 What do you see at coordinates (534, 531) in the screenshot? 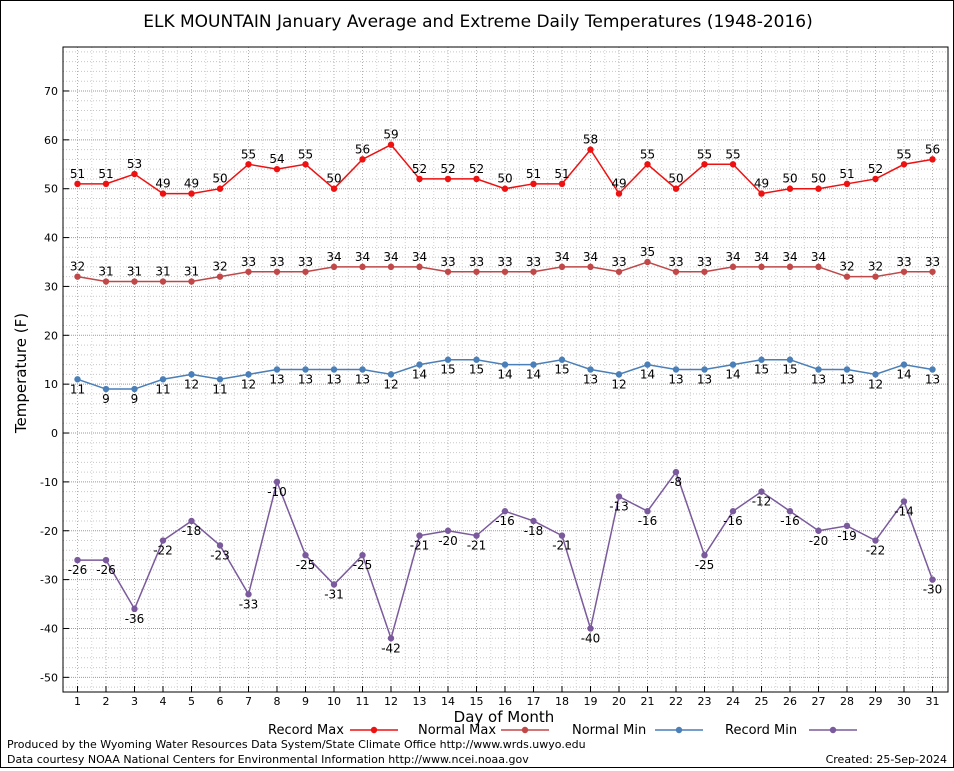
I see `record-min-data-label: -18` at bounding box center [534, 531].